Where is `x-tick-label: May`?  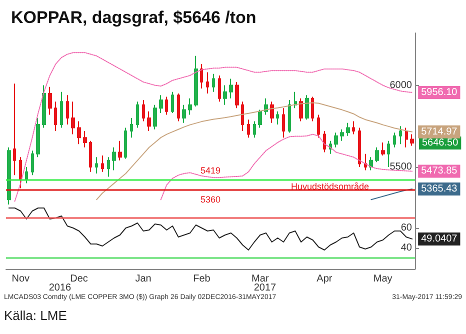
x-tick-label: May is located at coordinates (382, 279).